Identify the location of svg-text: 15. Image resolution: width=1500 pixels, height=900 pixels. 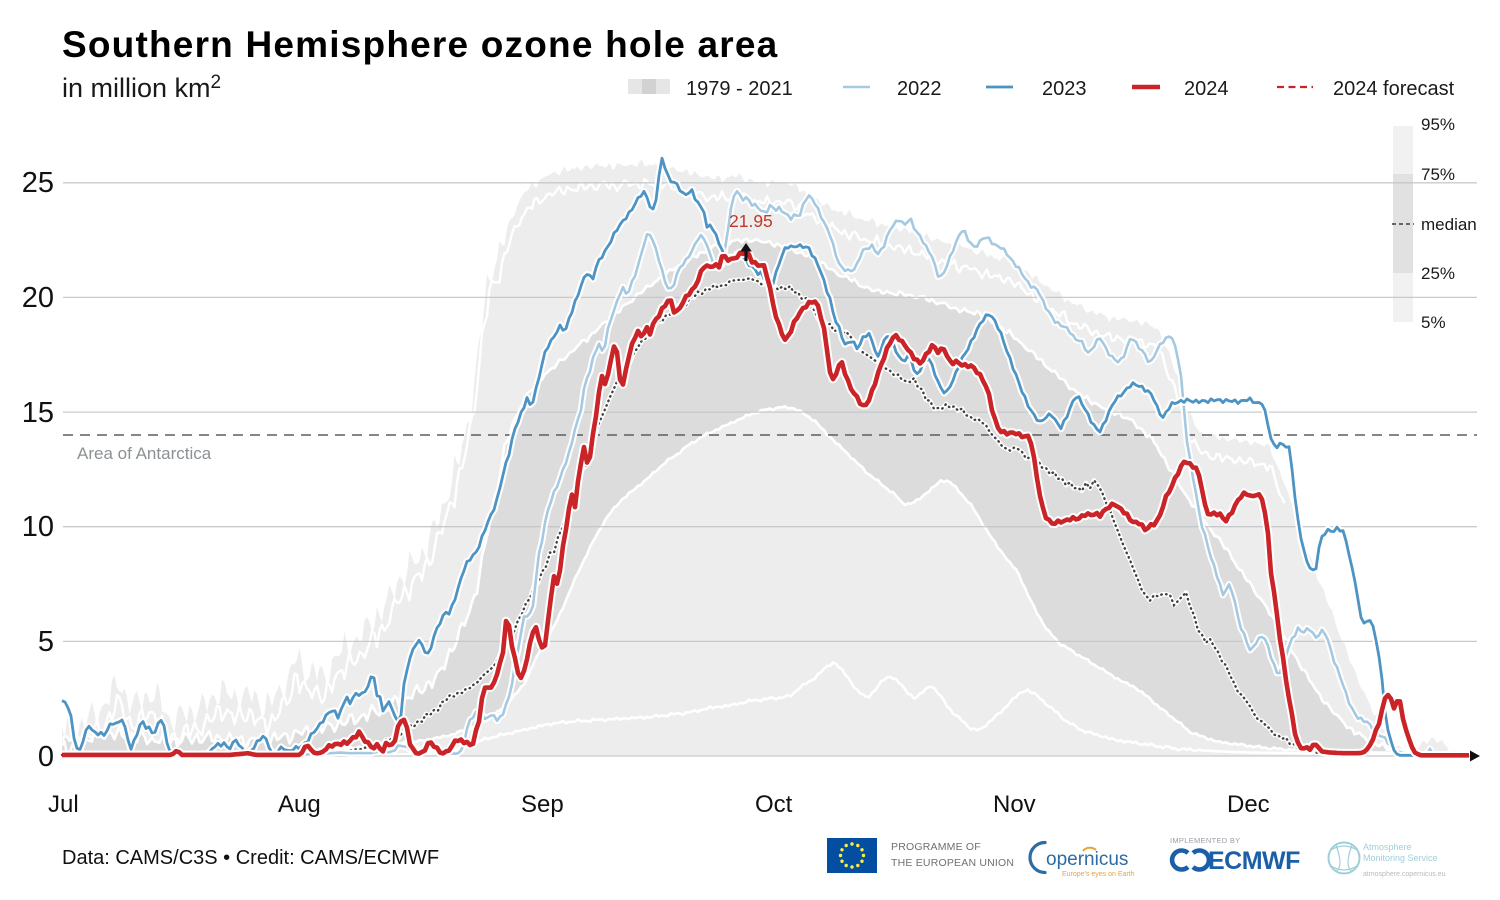
(38, 413).